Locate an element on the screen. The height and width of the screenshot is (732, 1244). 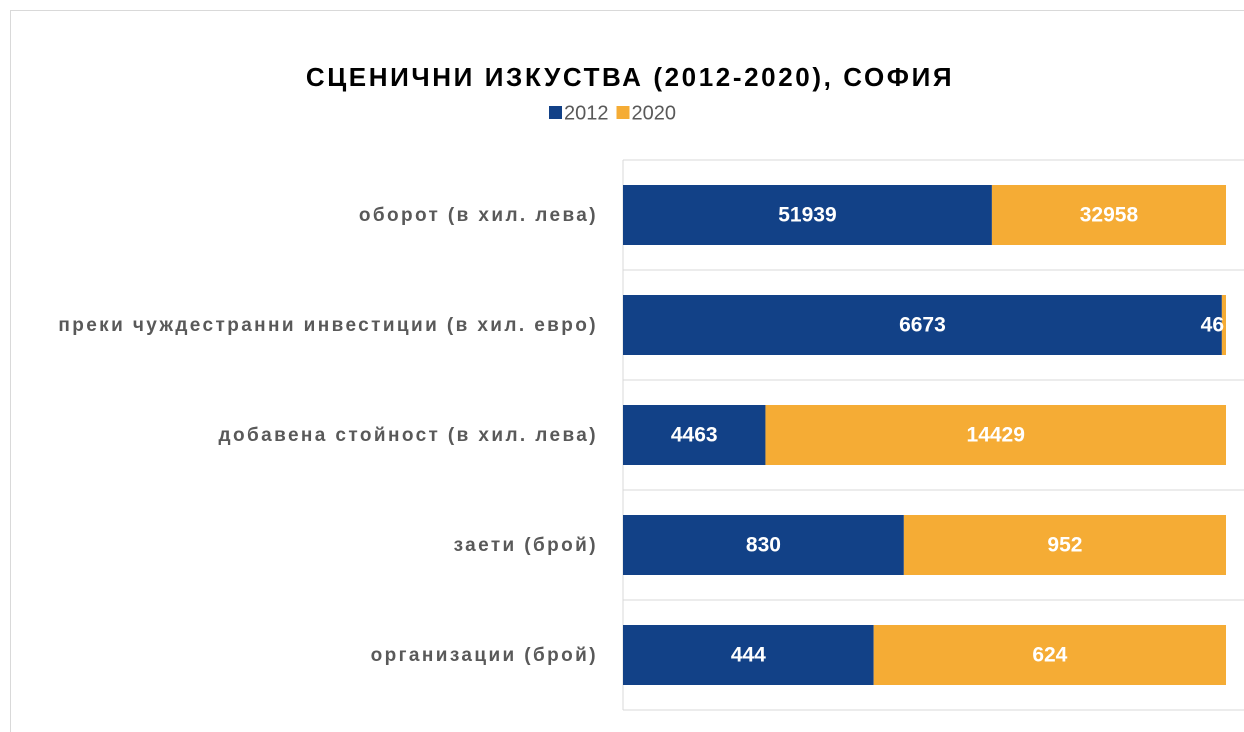
data-label: 624 is located at coordinates (1049, 655).